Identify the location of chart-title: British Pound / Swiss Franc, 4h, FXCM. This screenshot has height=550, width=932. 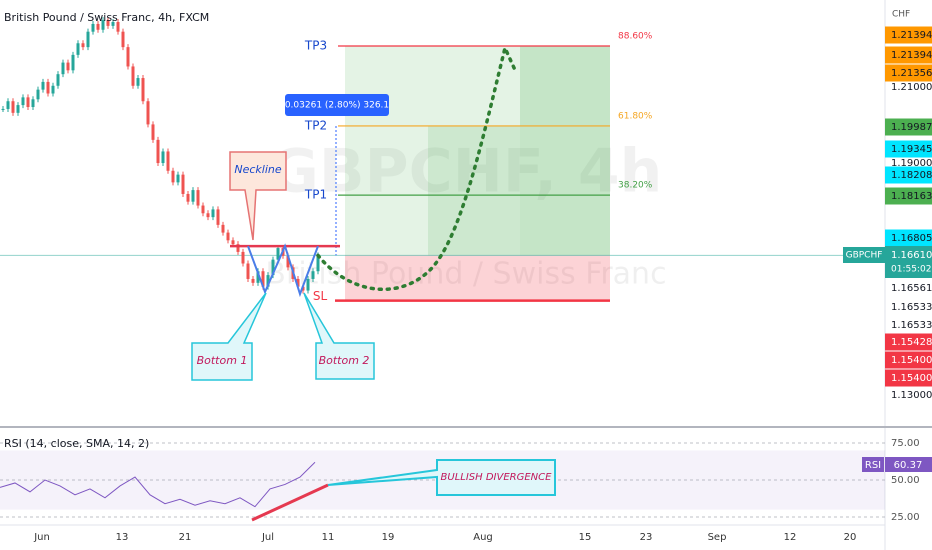
(106, 17).